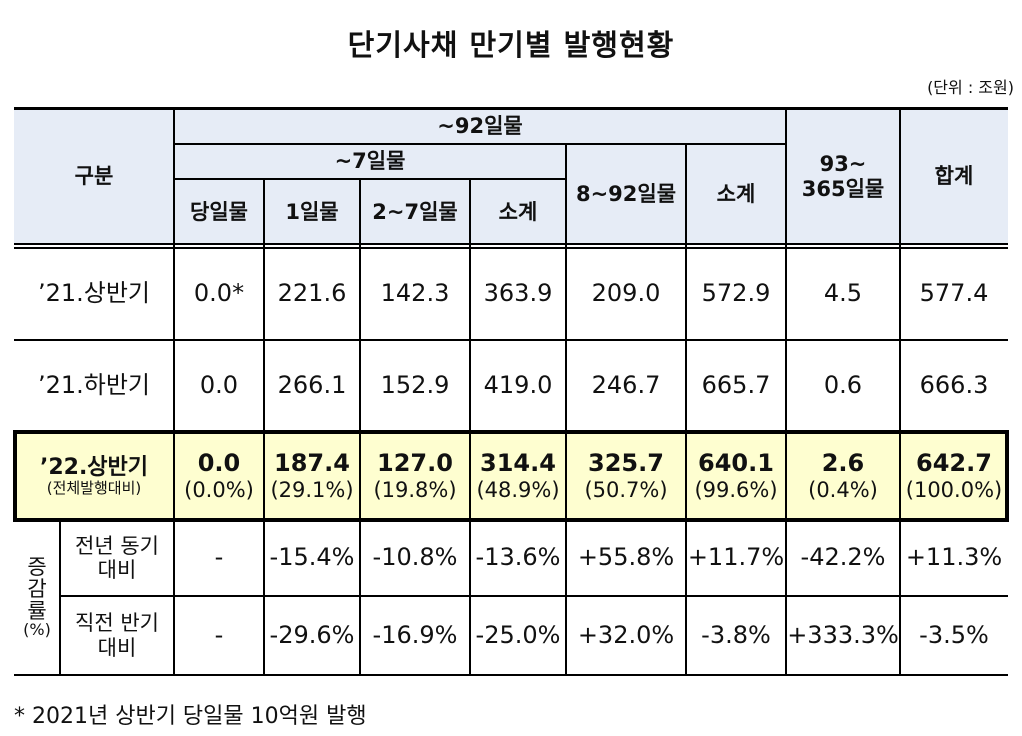 This screenshot has width=1022, height=736. I want to click on cell-value: -3.5%, so click(954, 634).